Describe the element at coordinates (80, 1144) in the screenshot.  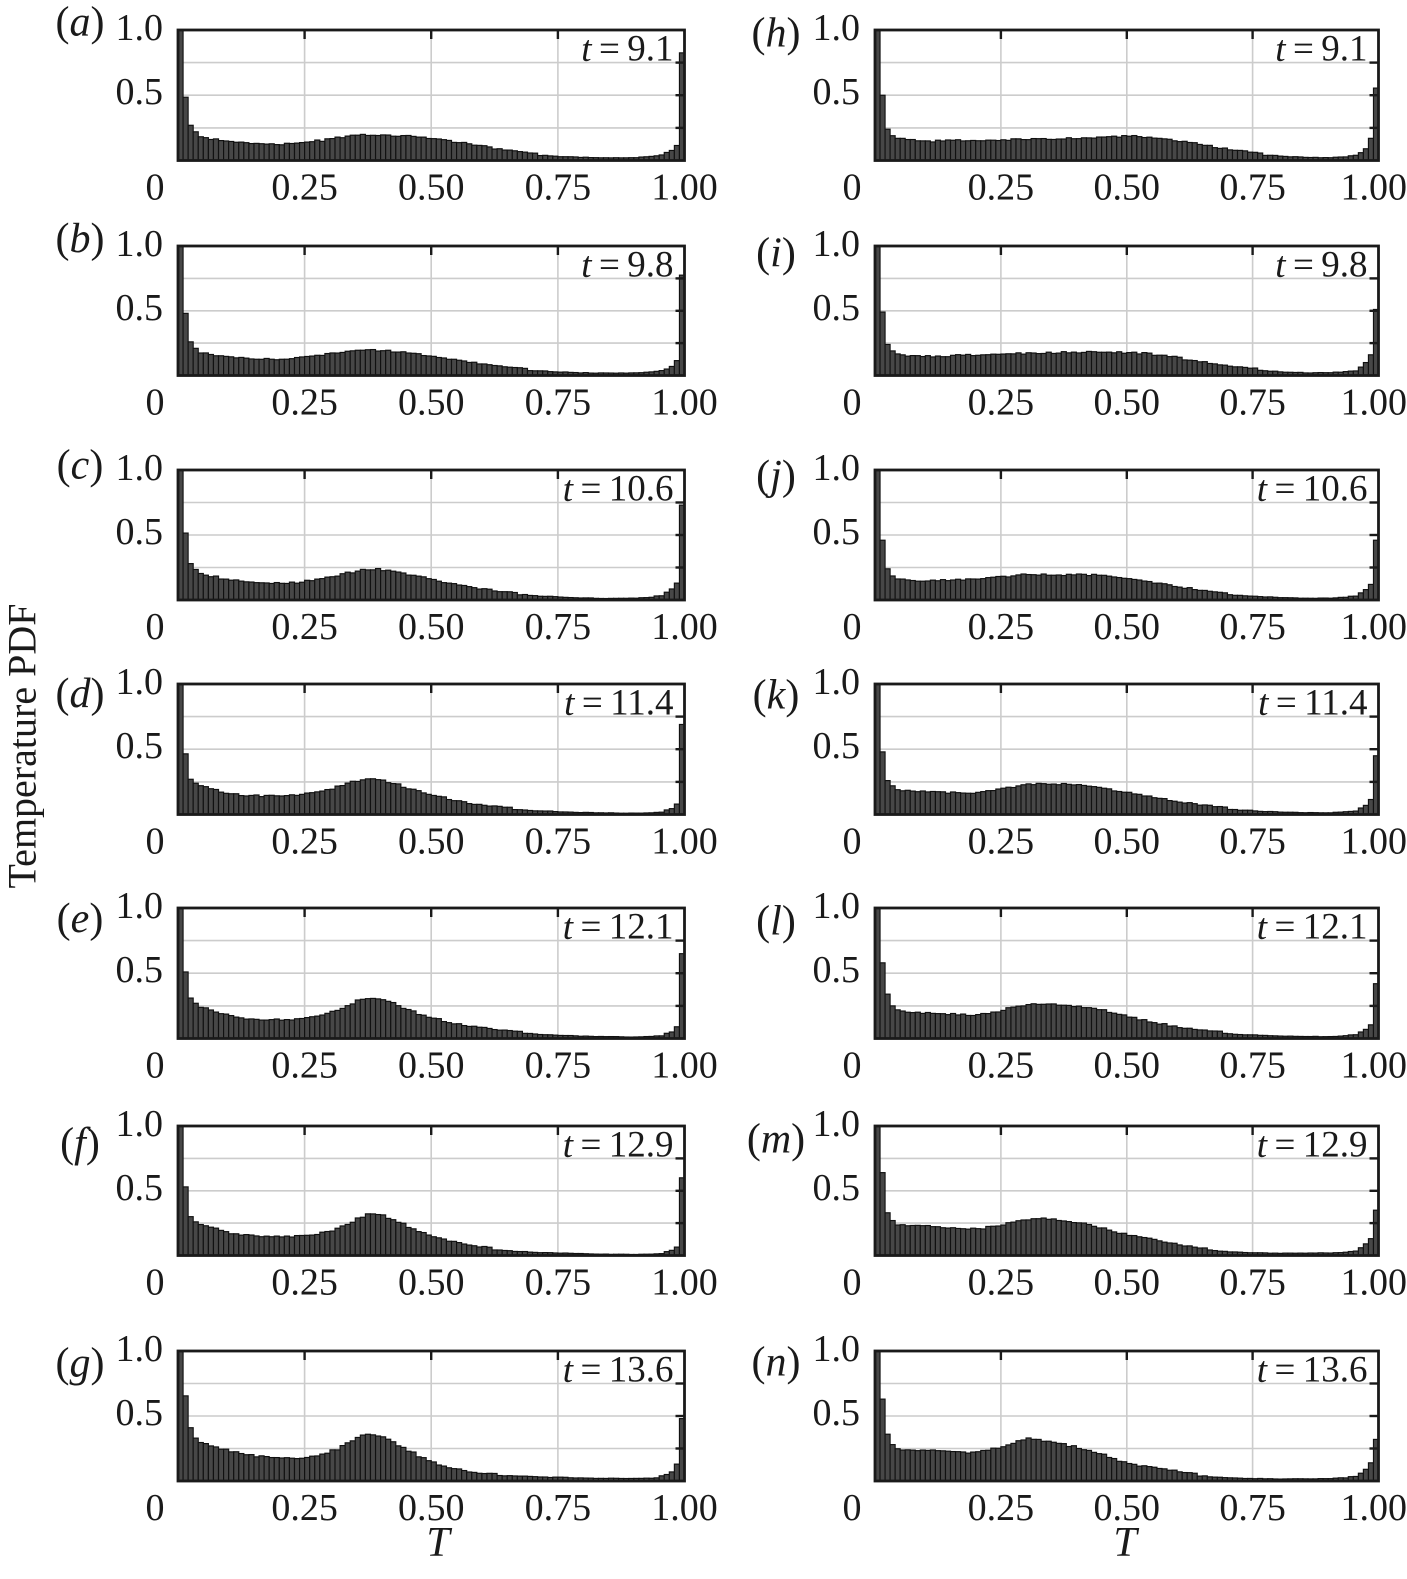
I see `svg-text: (f)` at that location.